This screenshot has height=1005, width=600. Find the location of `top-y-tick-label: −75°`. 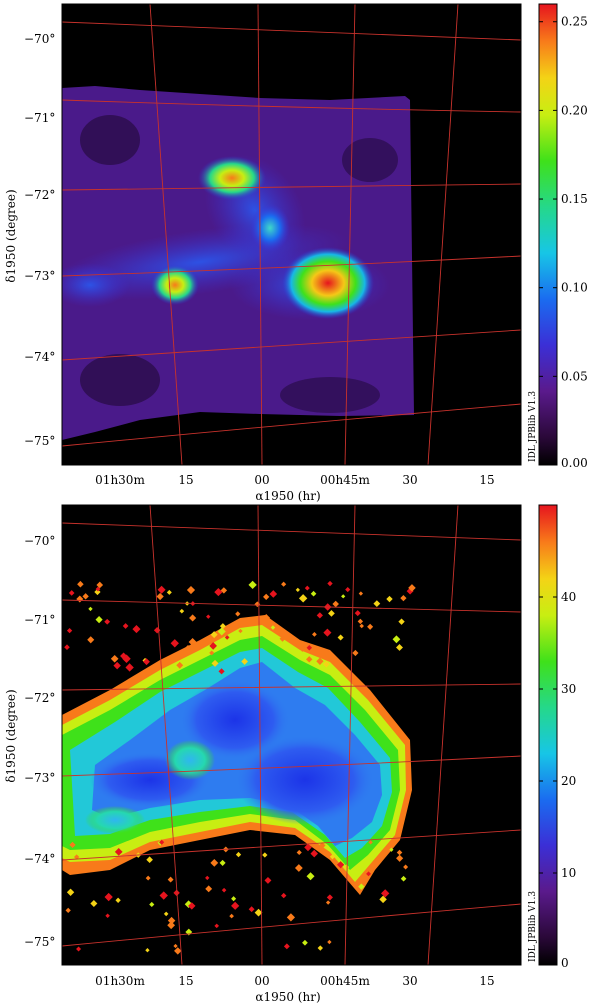

top-y-tick-label: −75° is located at coordinates (39, 441).